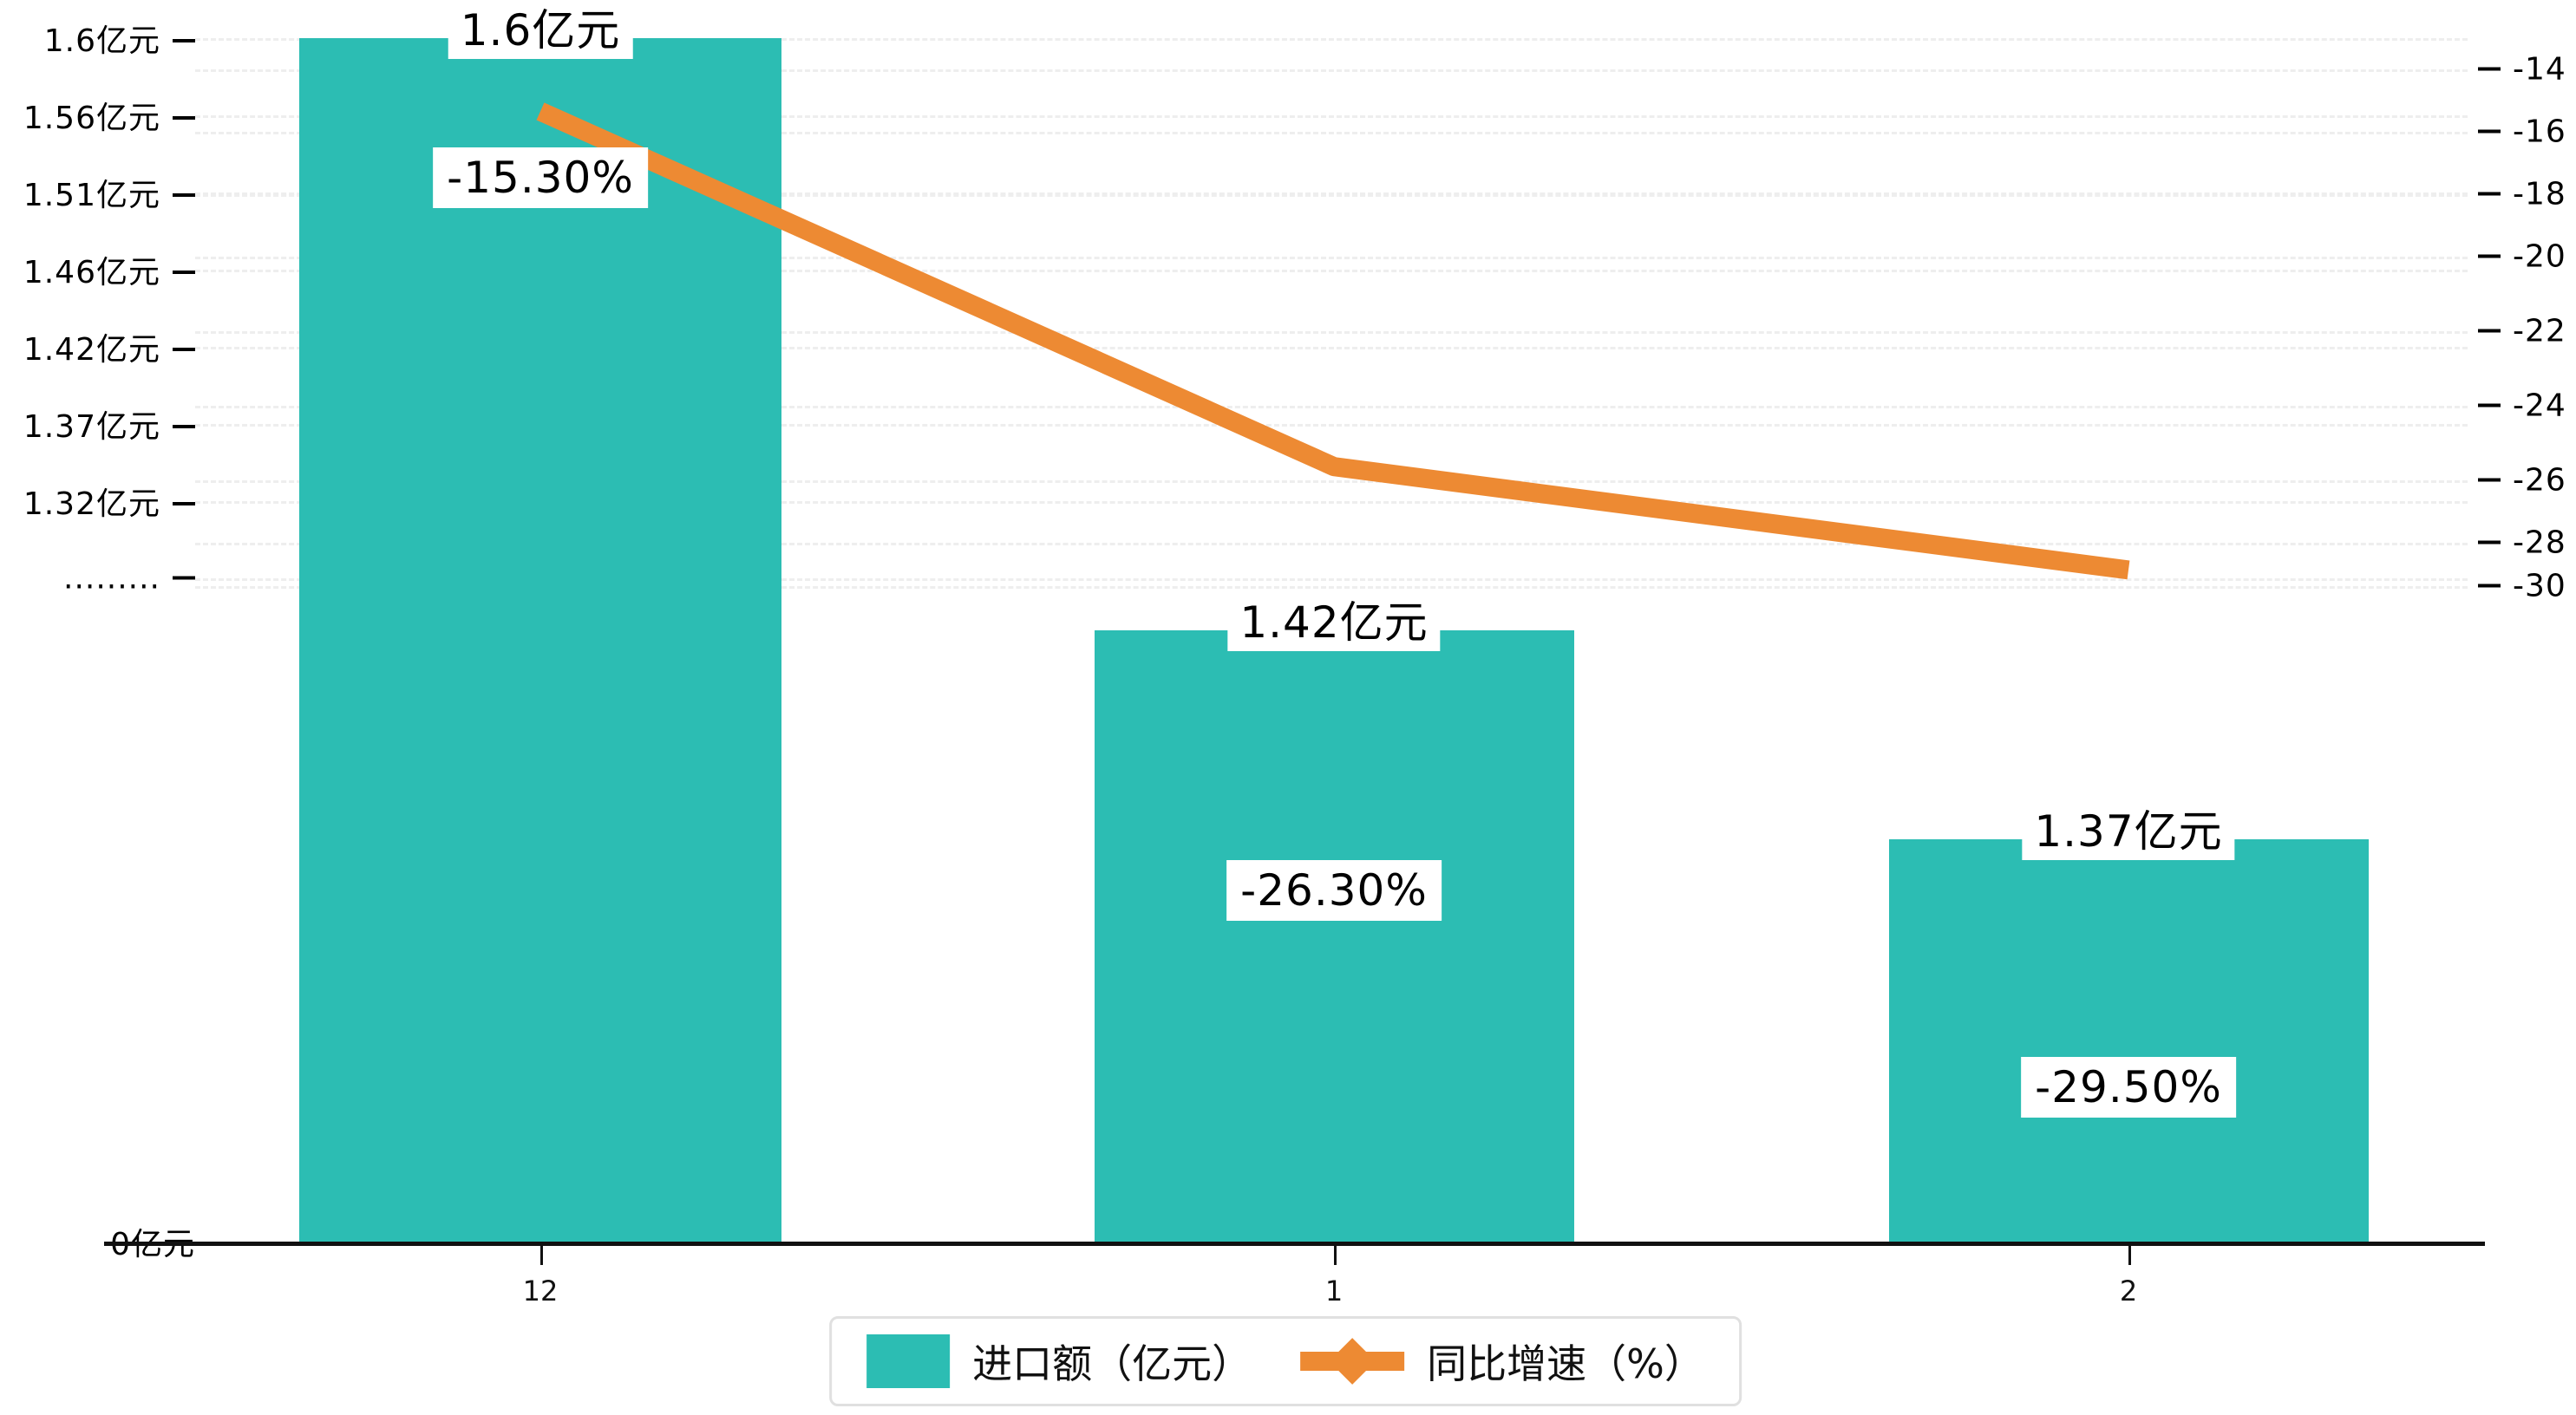 Image resolution: width=2576 pixels, height=1415 pixels. Describe the element at coordinates (91, 350) in the screenshot. I see `y-axis-left-tick-label: 1.42亿元` at that location.